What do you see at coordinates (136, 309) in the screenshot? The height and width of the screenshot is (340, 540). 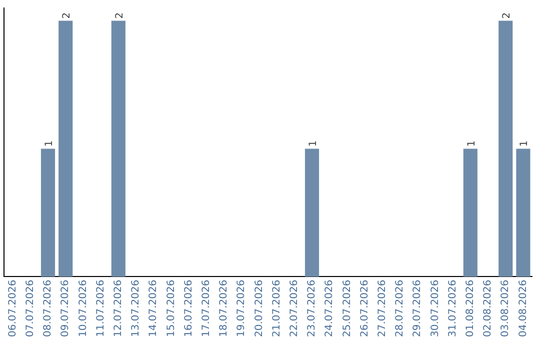 I see `x-tick-label: 13.07.2026` at bounding box center [136, 309].